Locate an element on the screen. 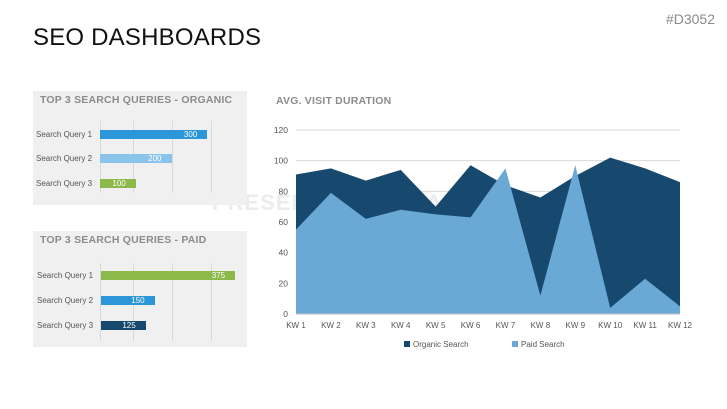  query-bar: 300 is located at coordinates (154, 134).